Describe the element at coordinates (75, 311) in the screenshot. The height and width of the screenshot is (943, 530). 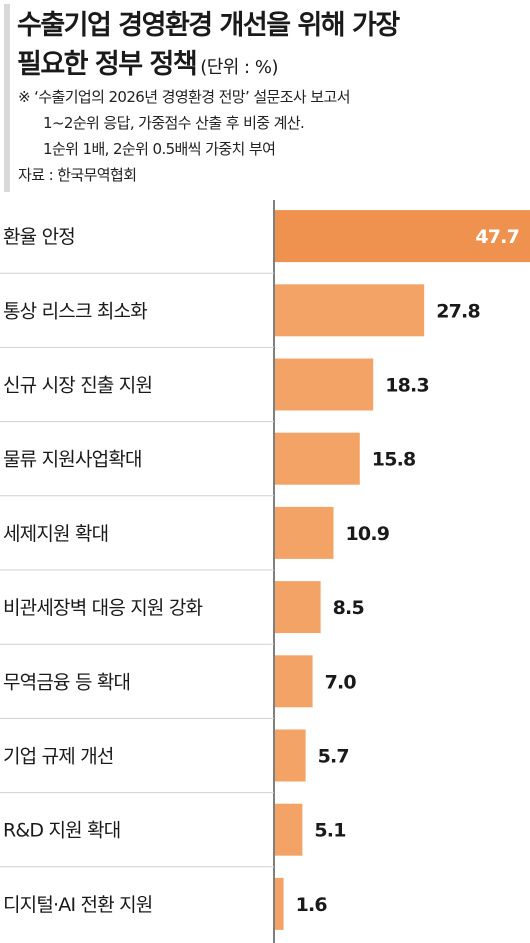
I see `category-label: 통상 리스크 최소화` at that location.